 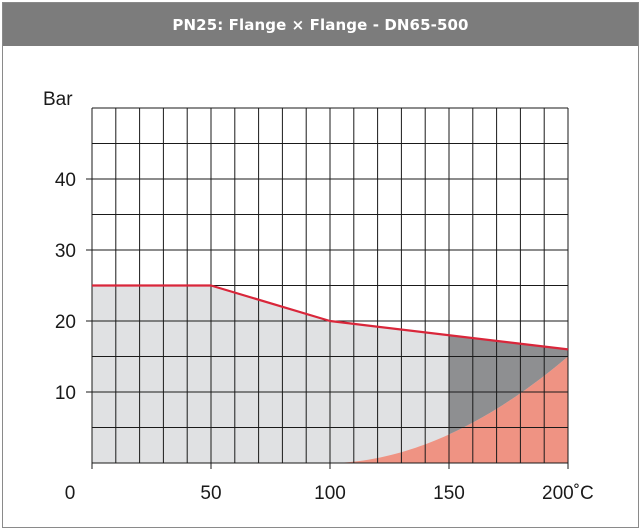 I want to click on y-tick-label: 10, so click(x=65, y=393).